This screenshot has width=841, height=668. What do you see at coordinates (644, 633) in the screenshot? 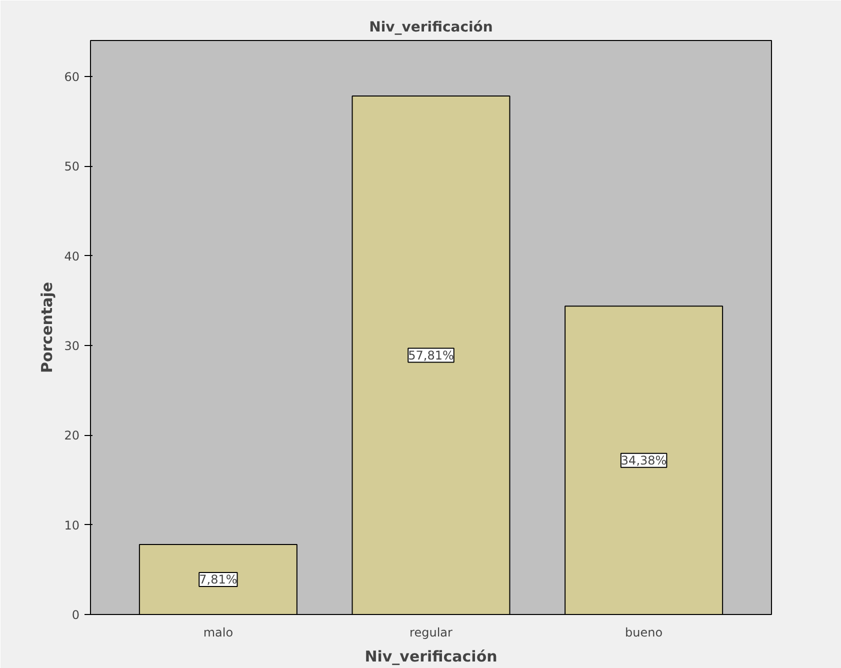
I see `x-tick-label: bueno` at bounding box center [644, 633].